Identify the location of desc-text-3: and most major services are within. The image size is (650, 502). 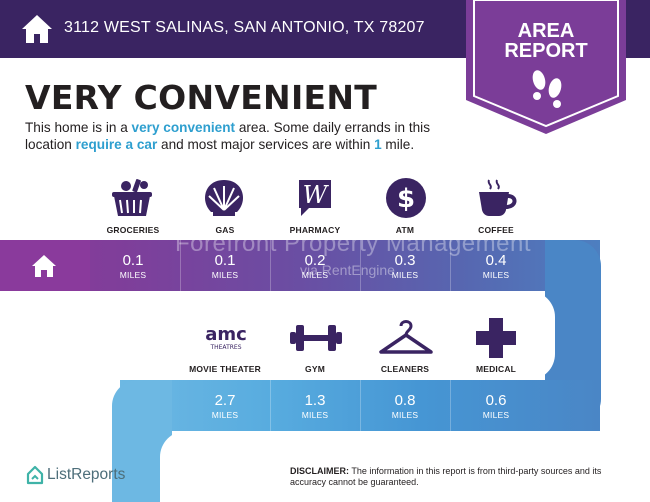
(266, 144).